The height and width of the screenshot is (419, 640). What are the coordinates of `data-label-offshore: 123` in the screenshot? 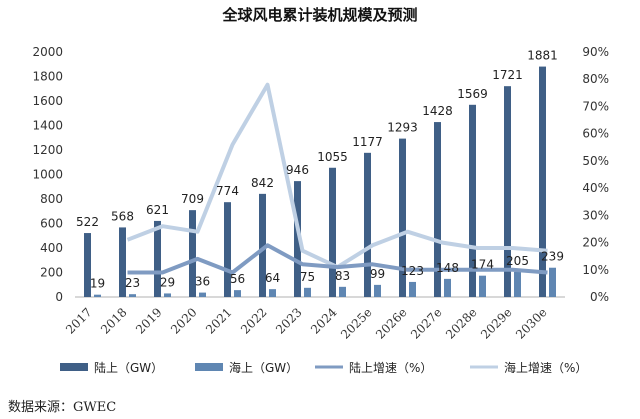 It's located at (412, 271).